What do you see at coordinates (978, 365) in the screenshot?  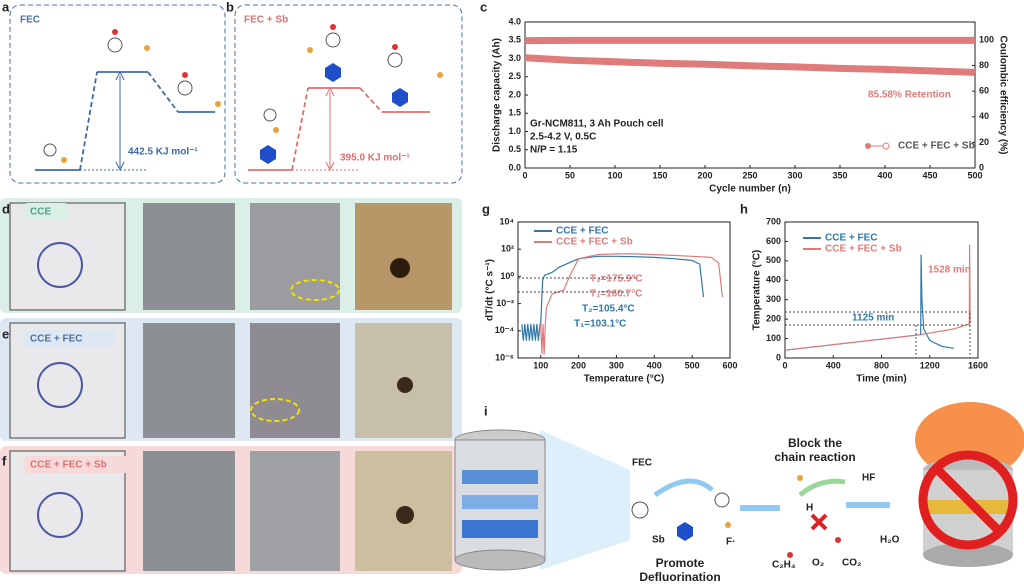 I see `x-tick-label: 1600` at bounding box center [978, 365].